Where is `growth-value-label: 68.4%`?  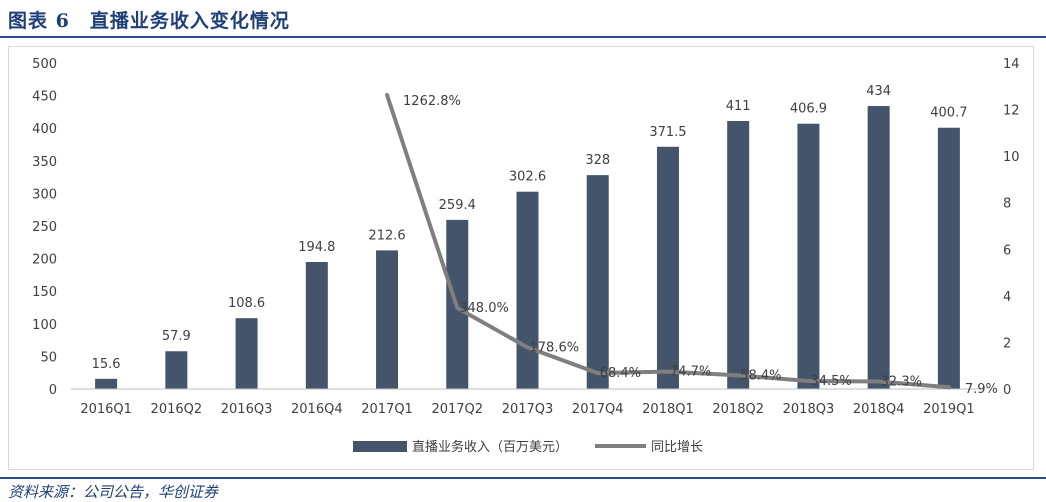 growth-value-label: 68.4% is located at coordinates (620, 373).